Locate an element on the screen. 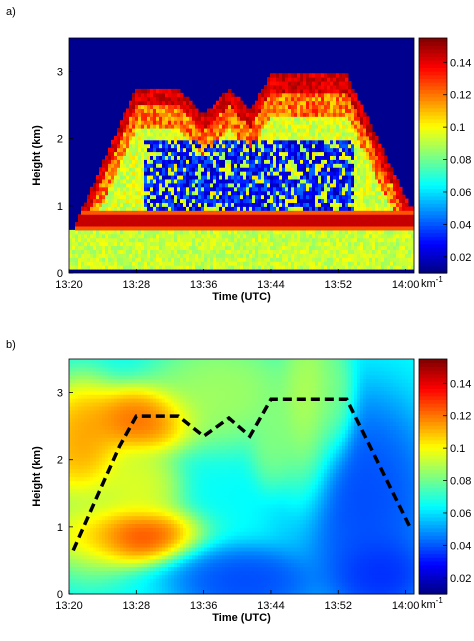  x-axis-label: Time (UTC) is located at coordinates (241, 297).